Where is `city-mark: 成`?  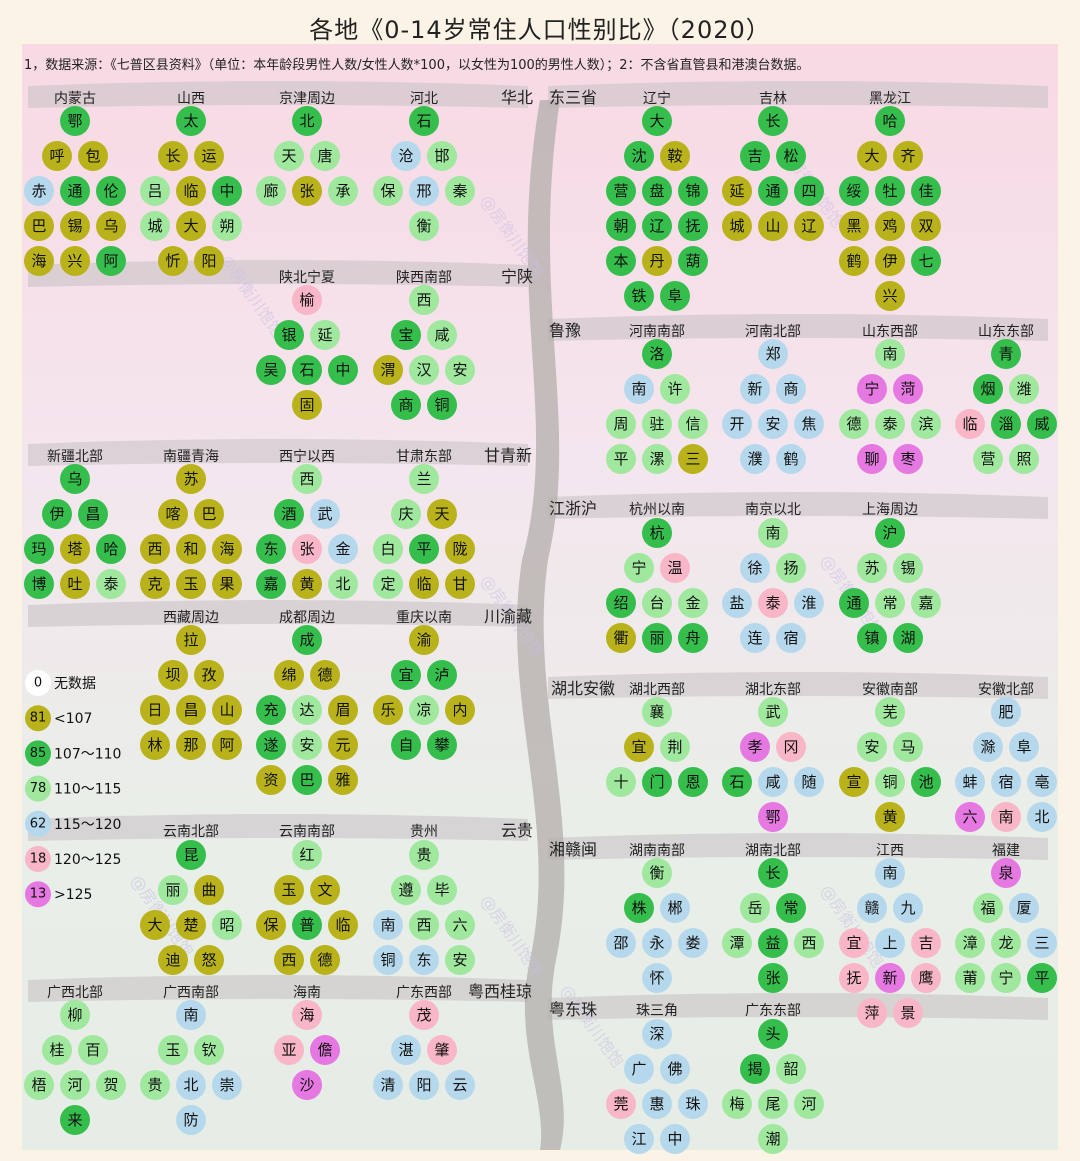
city-mark: 成 is located at coordinates (307, 640).